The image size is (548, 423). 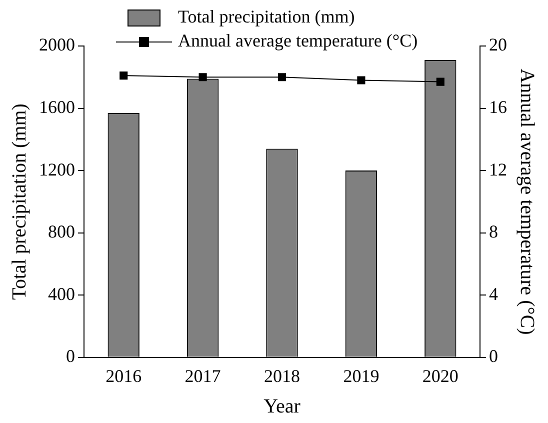 I want to click on x-tick-label: 2019, so click(x=361, y=376).